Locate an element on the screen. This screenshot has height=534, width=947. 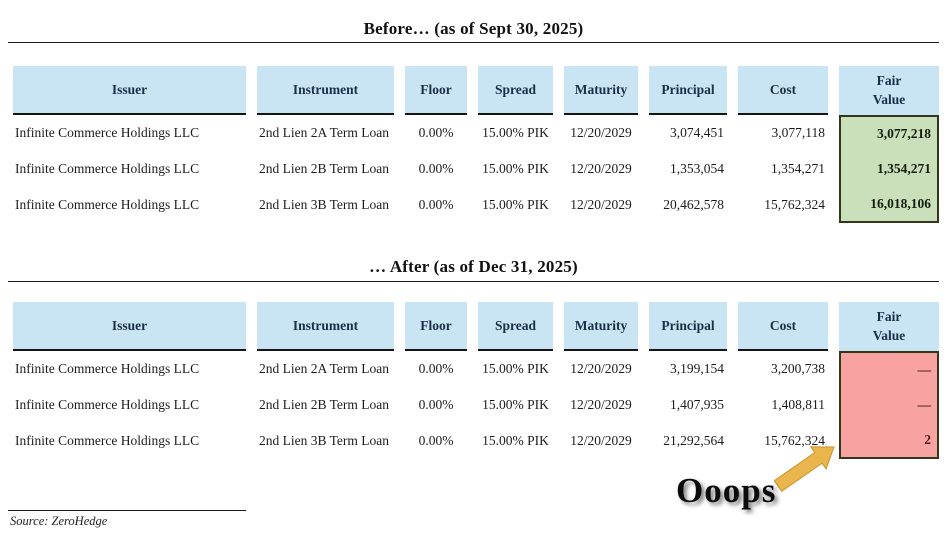
fair-value-highlight-box-after: — — 2 is located at coordinates (889, 405).